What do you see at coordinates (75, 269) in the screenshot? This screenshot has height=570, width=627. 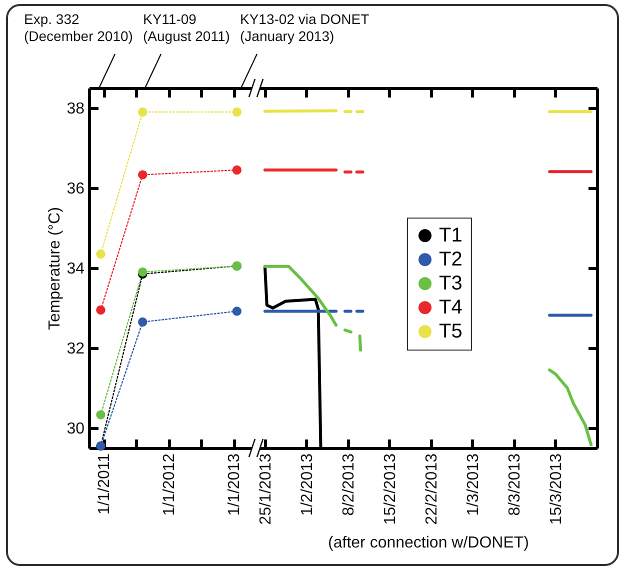 I see `y-tick-label: 34` at bounding box center [75, 269].